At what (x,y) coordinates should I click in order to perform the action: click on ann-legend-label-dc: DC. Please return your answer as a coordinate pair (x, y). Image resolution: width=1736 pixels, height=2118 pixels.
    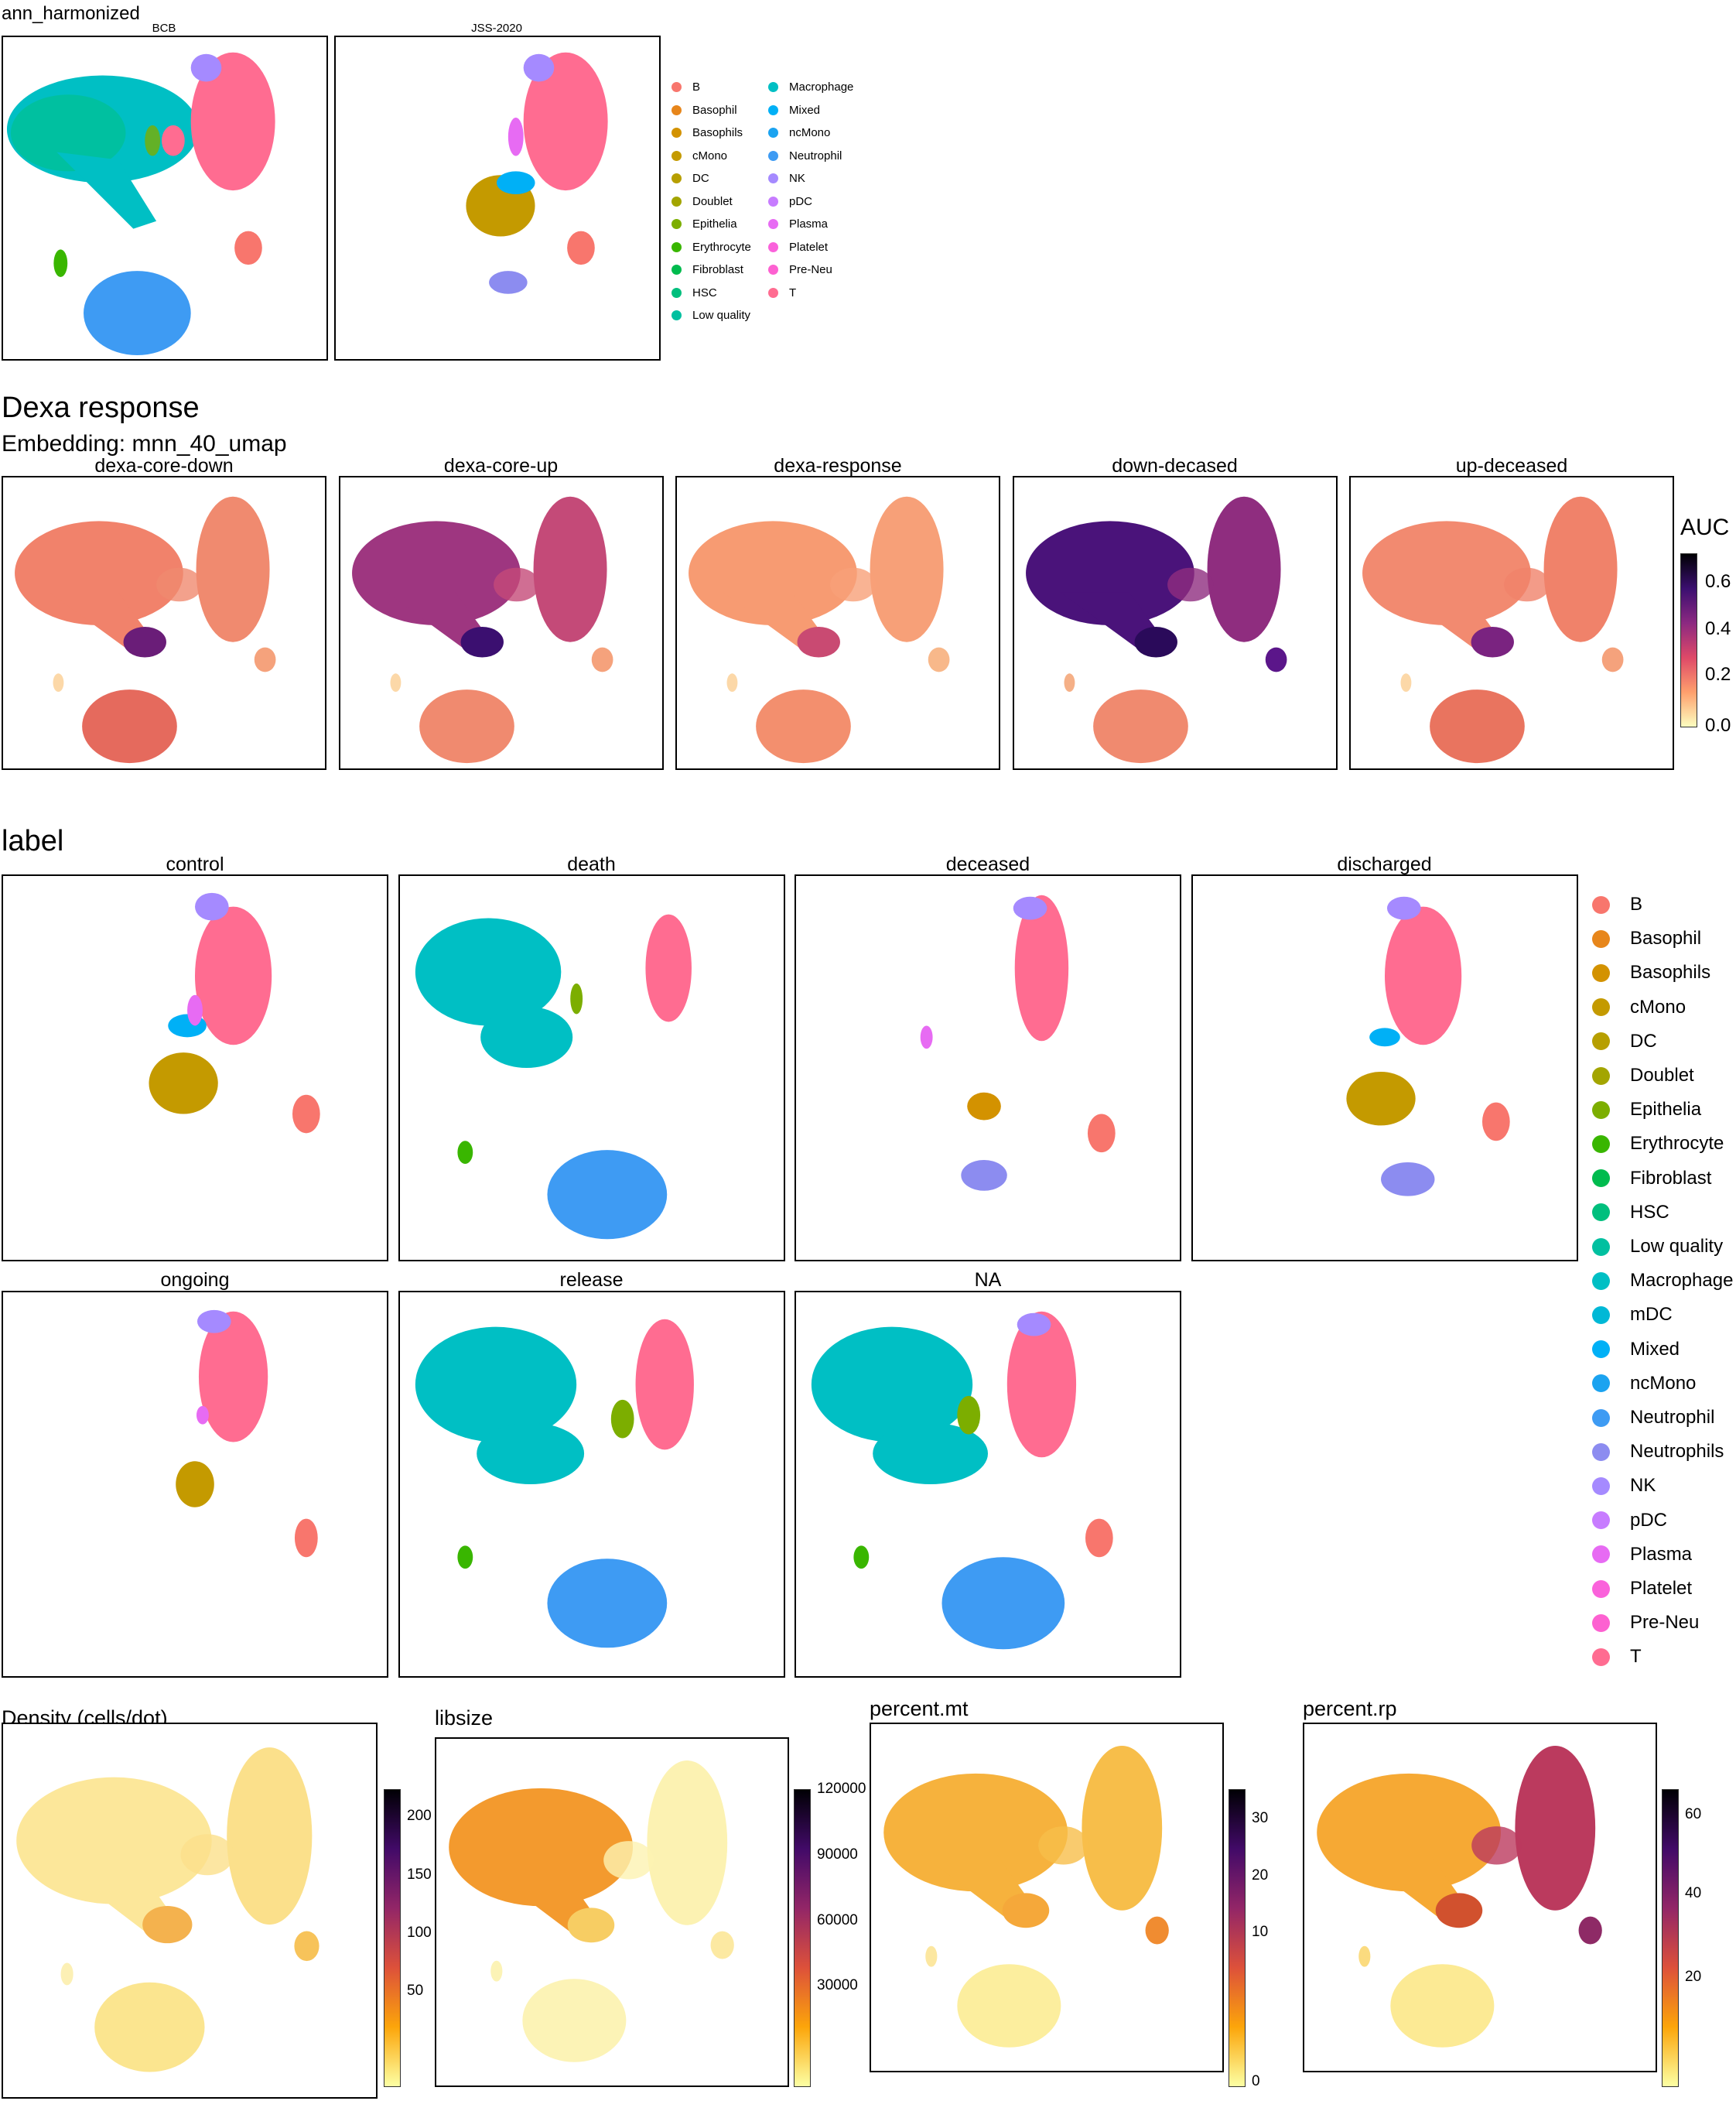
    Looking at the image, I should click on (700, 178).